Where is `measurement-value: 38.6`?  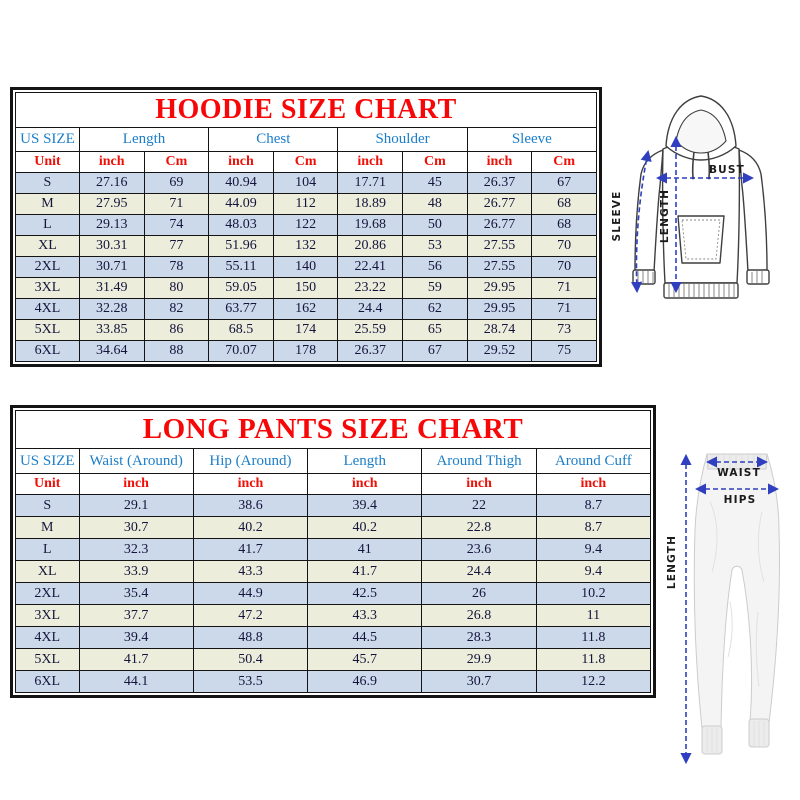 measurement-value: 38.6 is located at coordinates (250, 505).